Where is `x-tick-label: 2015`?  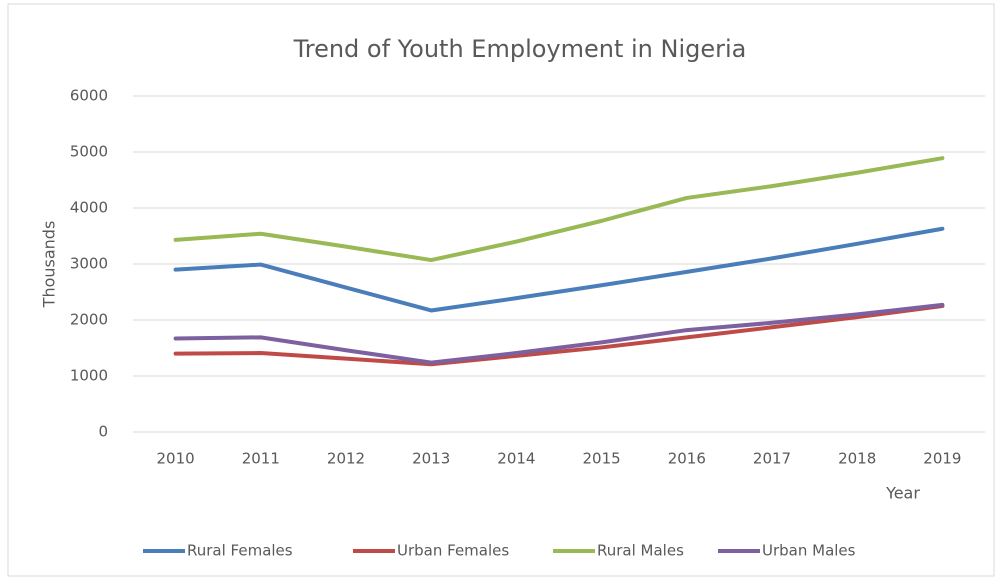
x-tick-label: 2015 is located at coordinates (602, 459).